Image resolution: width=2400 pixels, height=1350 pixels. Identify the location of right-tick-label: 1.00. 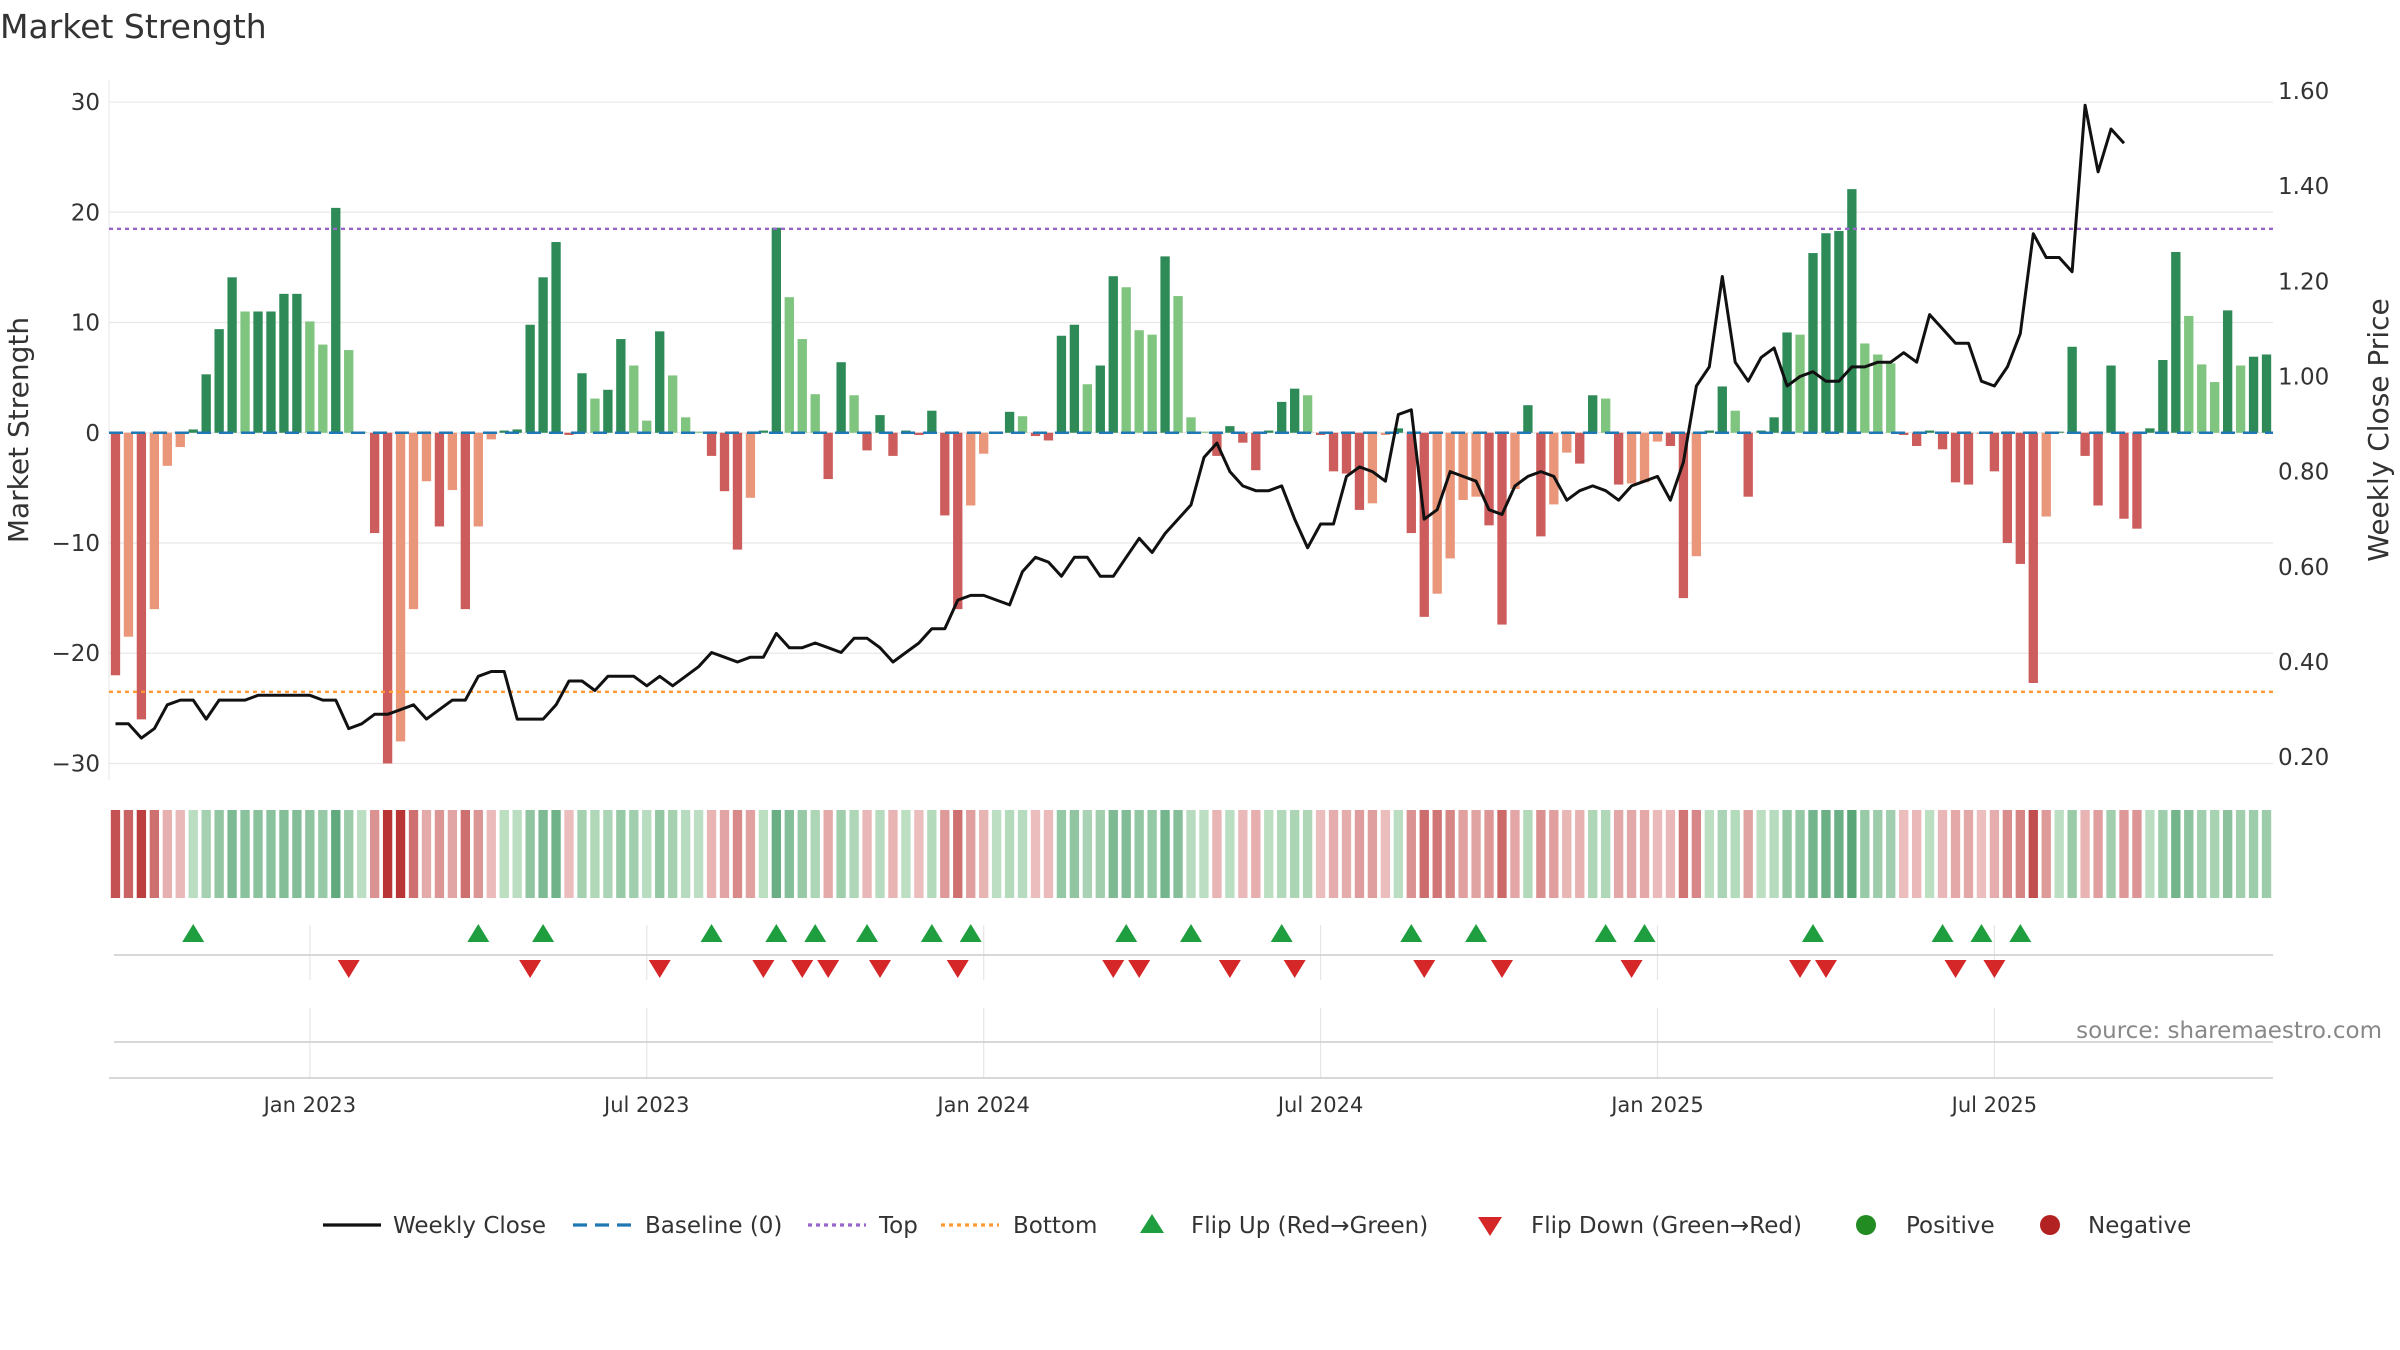
(2303, 377).